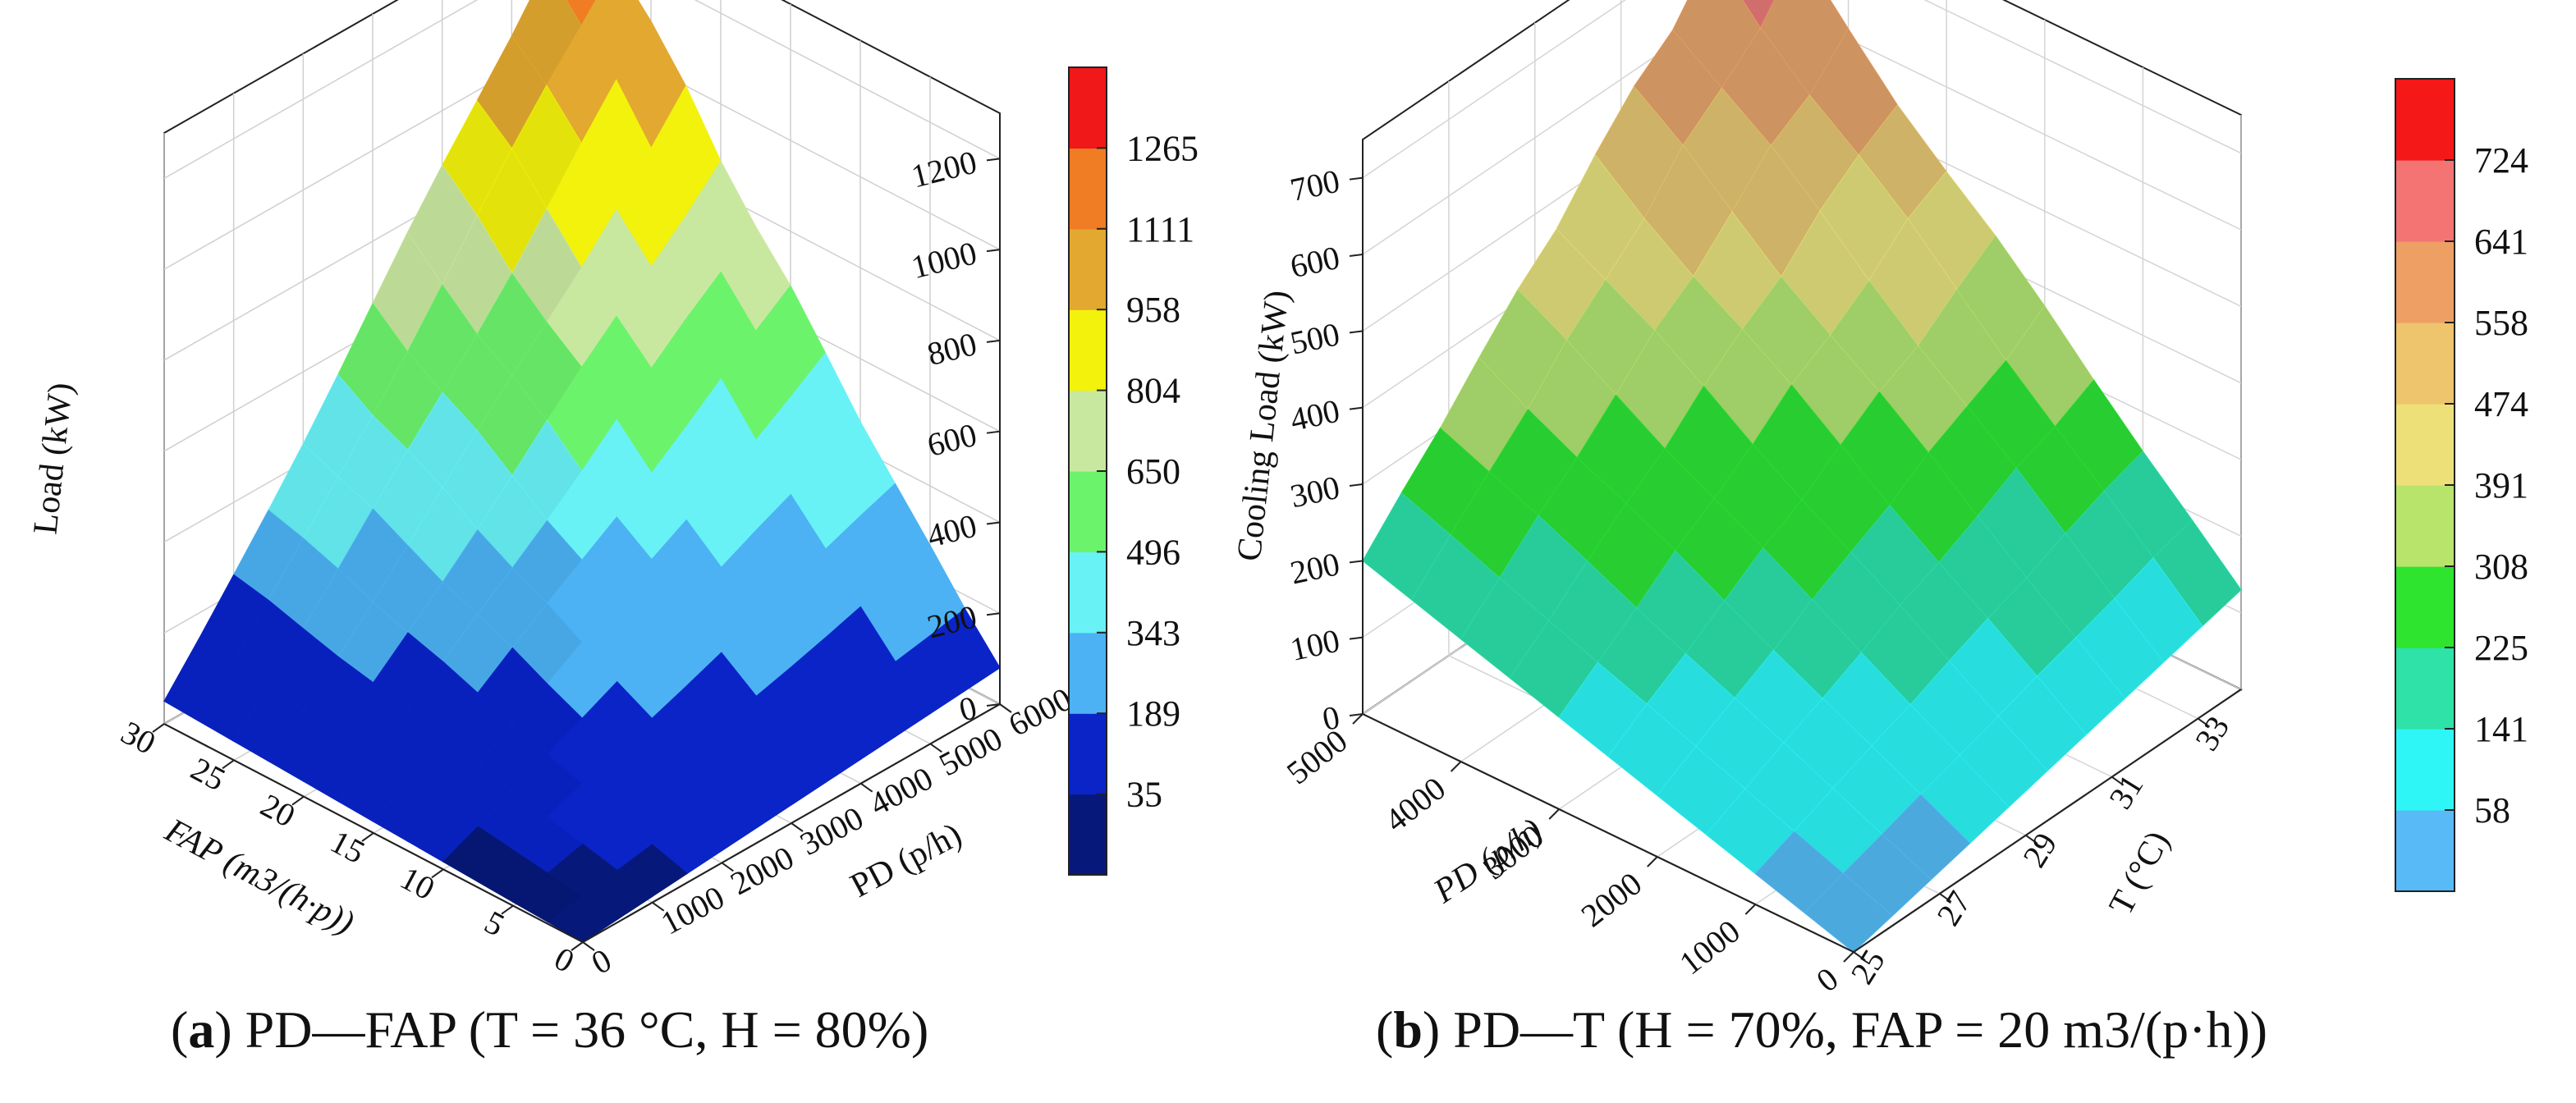 The height and width of the screenshot is (1103, 2576). What do you see at coordinates (202, 1030) in the screenshot?
I see `panel-a-caption-letter: a` at bounding box center [202, 1030].